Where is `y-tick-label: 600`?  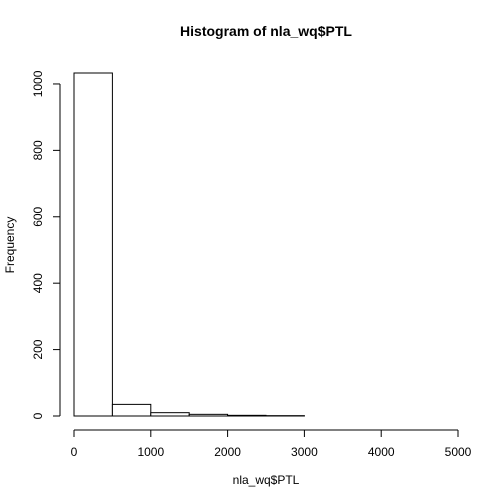 y-tick-label: 600 is located at coordinates (38, 216).